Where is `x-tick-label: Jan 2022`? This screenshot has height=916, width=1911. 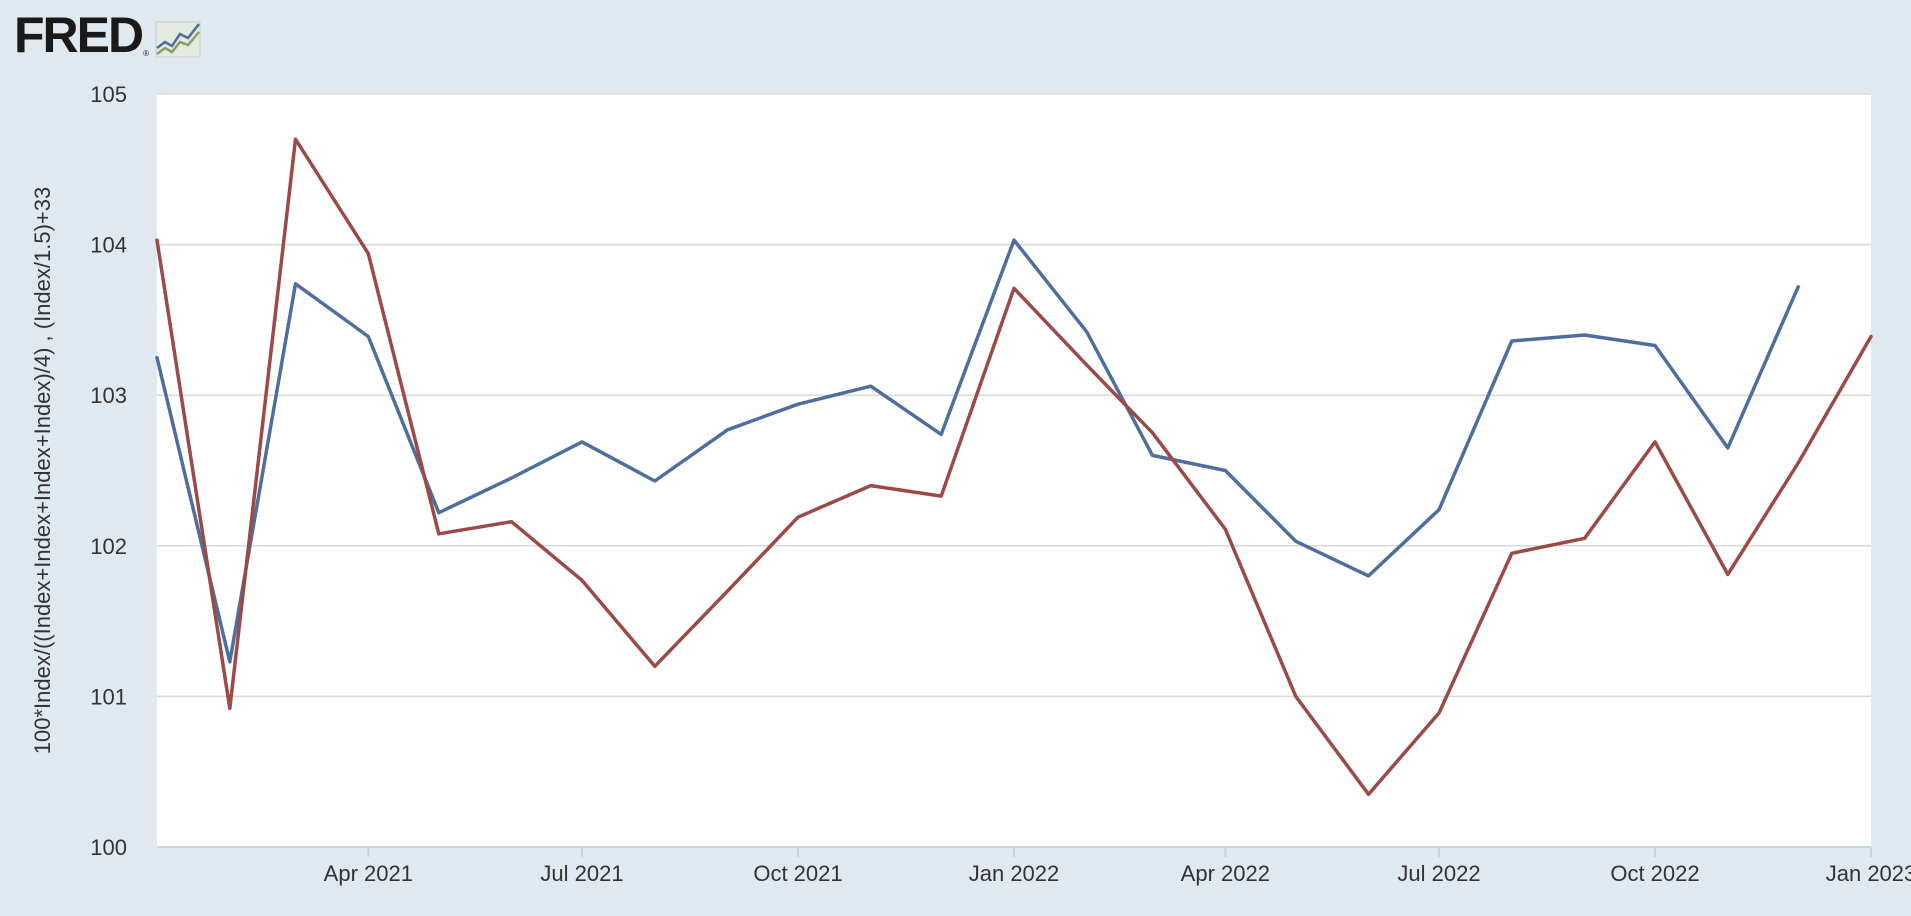 x-tick-label: Jan 2022 is located at coordinates (1014, 873).